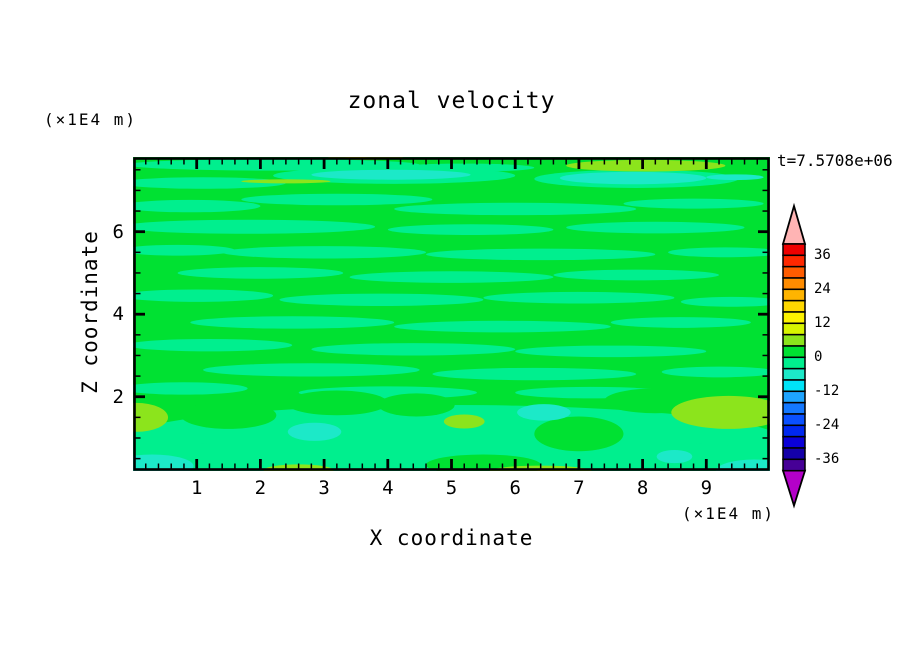  I want to click on z-tick-label: 2, so click(118, 396).